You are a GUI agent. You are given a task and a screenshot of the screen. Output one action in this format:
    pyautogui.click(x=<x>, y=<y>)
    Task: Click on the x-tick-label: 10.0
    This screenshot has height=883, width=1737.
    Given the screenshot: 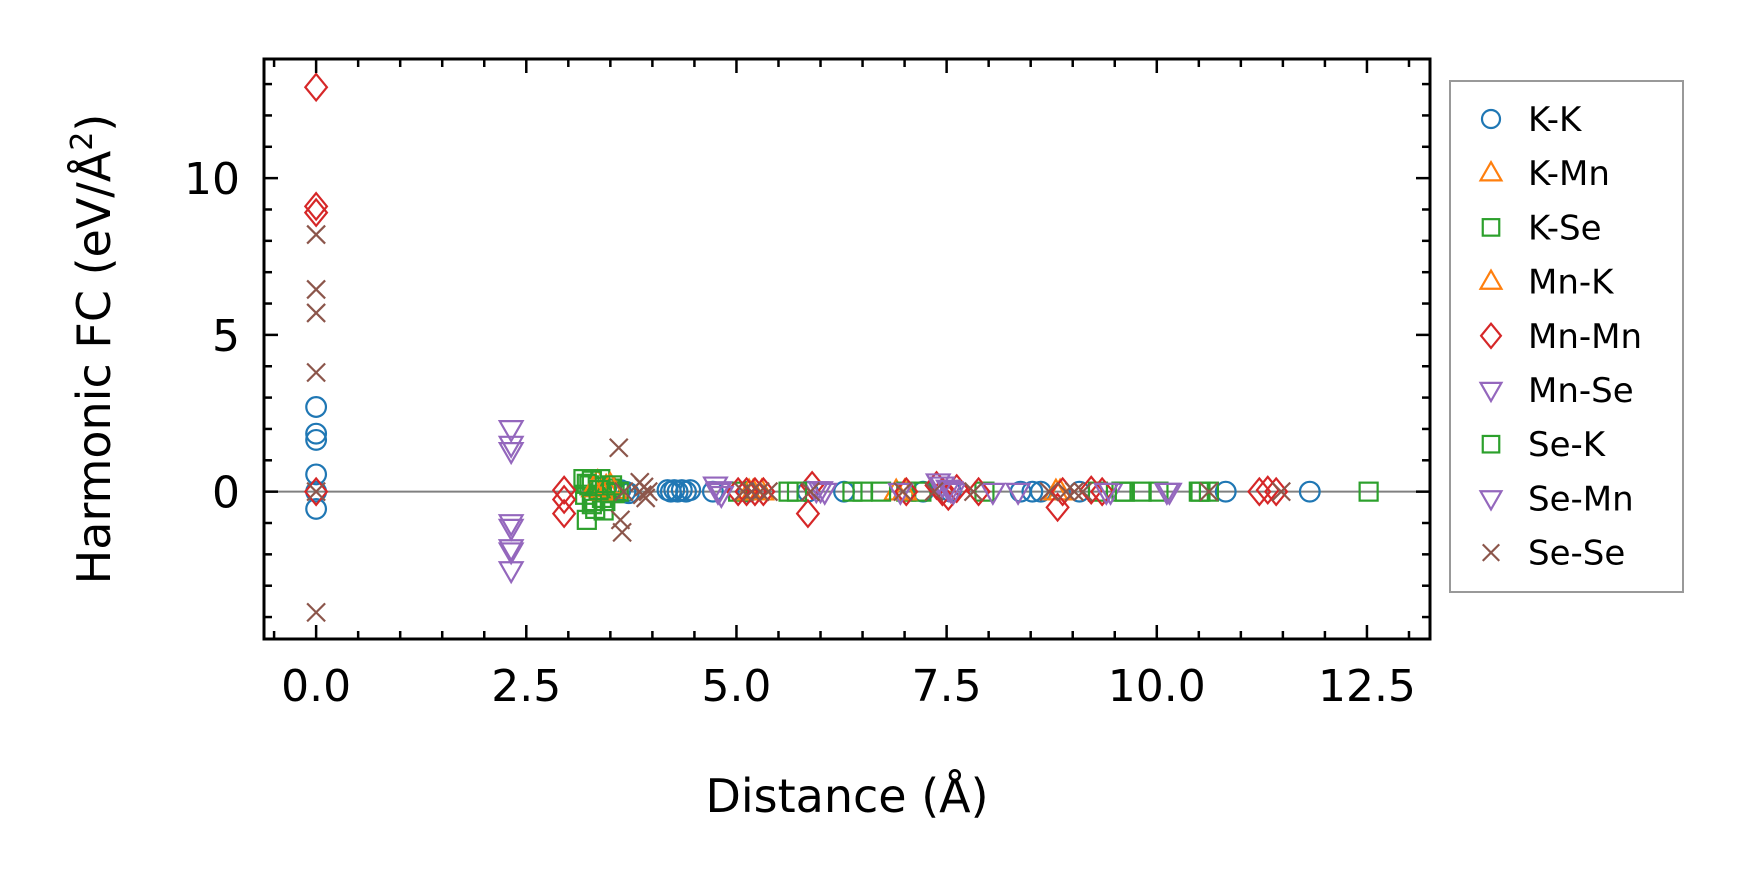 What is the action you would take?
    pyautogui.click(x=1157, y=686)
    